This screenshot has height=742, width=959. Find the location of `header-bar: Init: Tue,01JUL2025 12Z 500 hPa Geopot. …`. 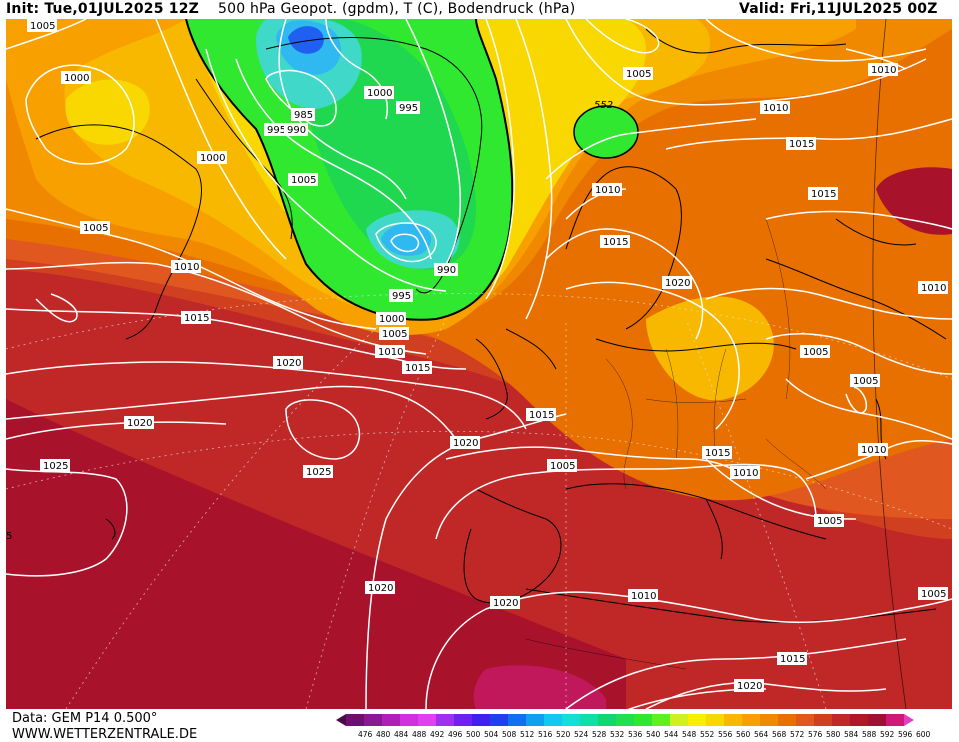

header-bar: Init: Tue,01JUL2025 12Z 500 hPa Geopot. … is located at coordinates (479, 9).